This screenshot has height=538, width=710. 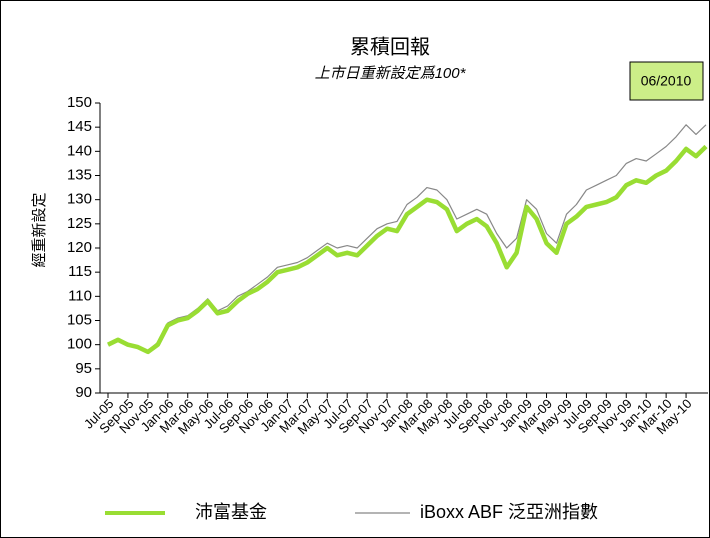 I want to click on y-tick-label: 95, so click(x=83, y=368).